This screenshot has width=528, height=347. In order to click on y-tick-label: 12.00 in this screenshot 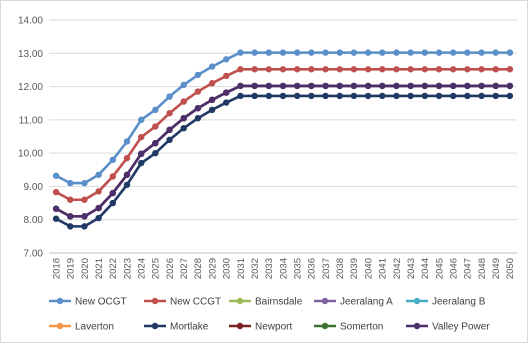, I will do `click(30, 87)`.